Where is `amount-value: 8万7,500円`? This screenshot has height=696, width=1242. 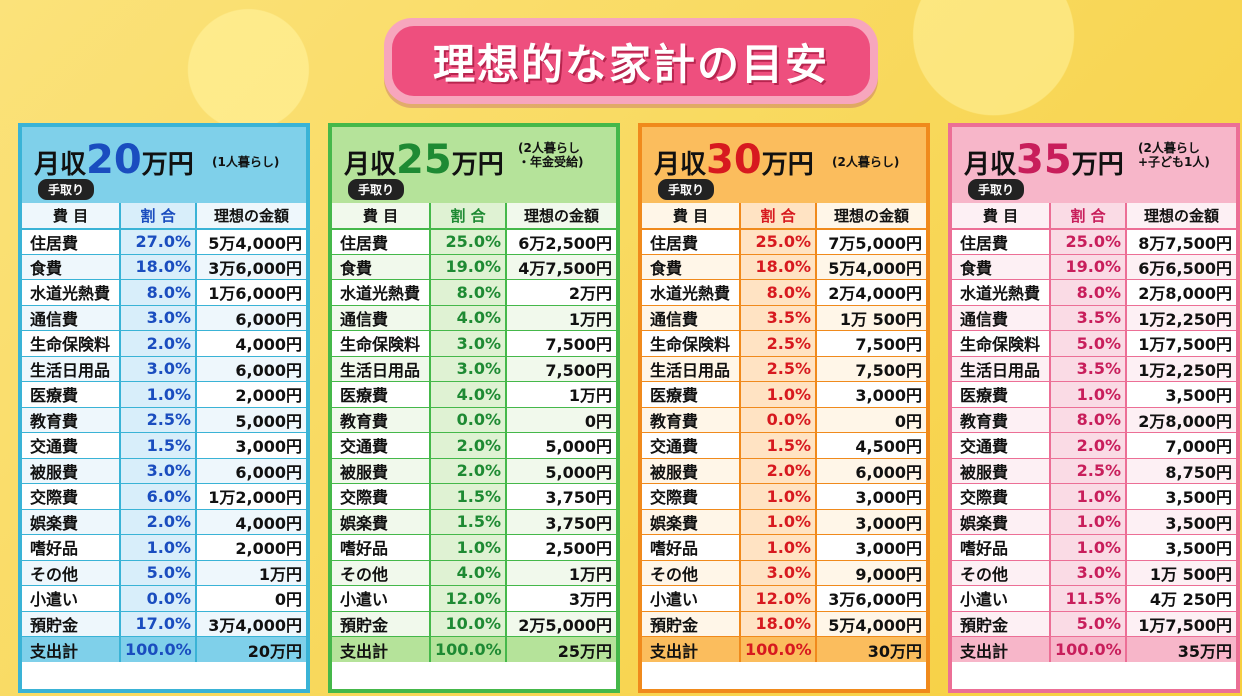 amount-value: 8万7,500円 is located at coordinates (1181, 241).